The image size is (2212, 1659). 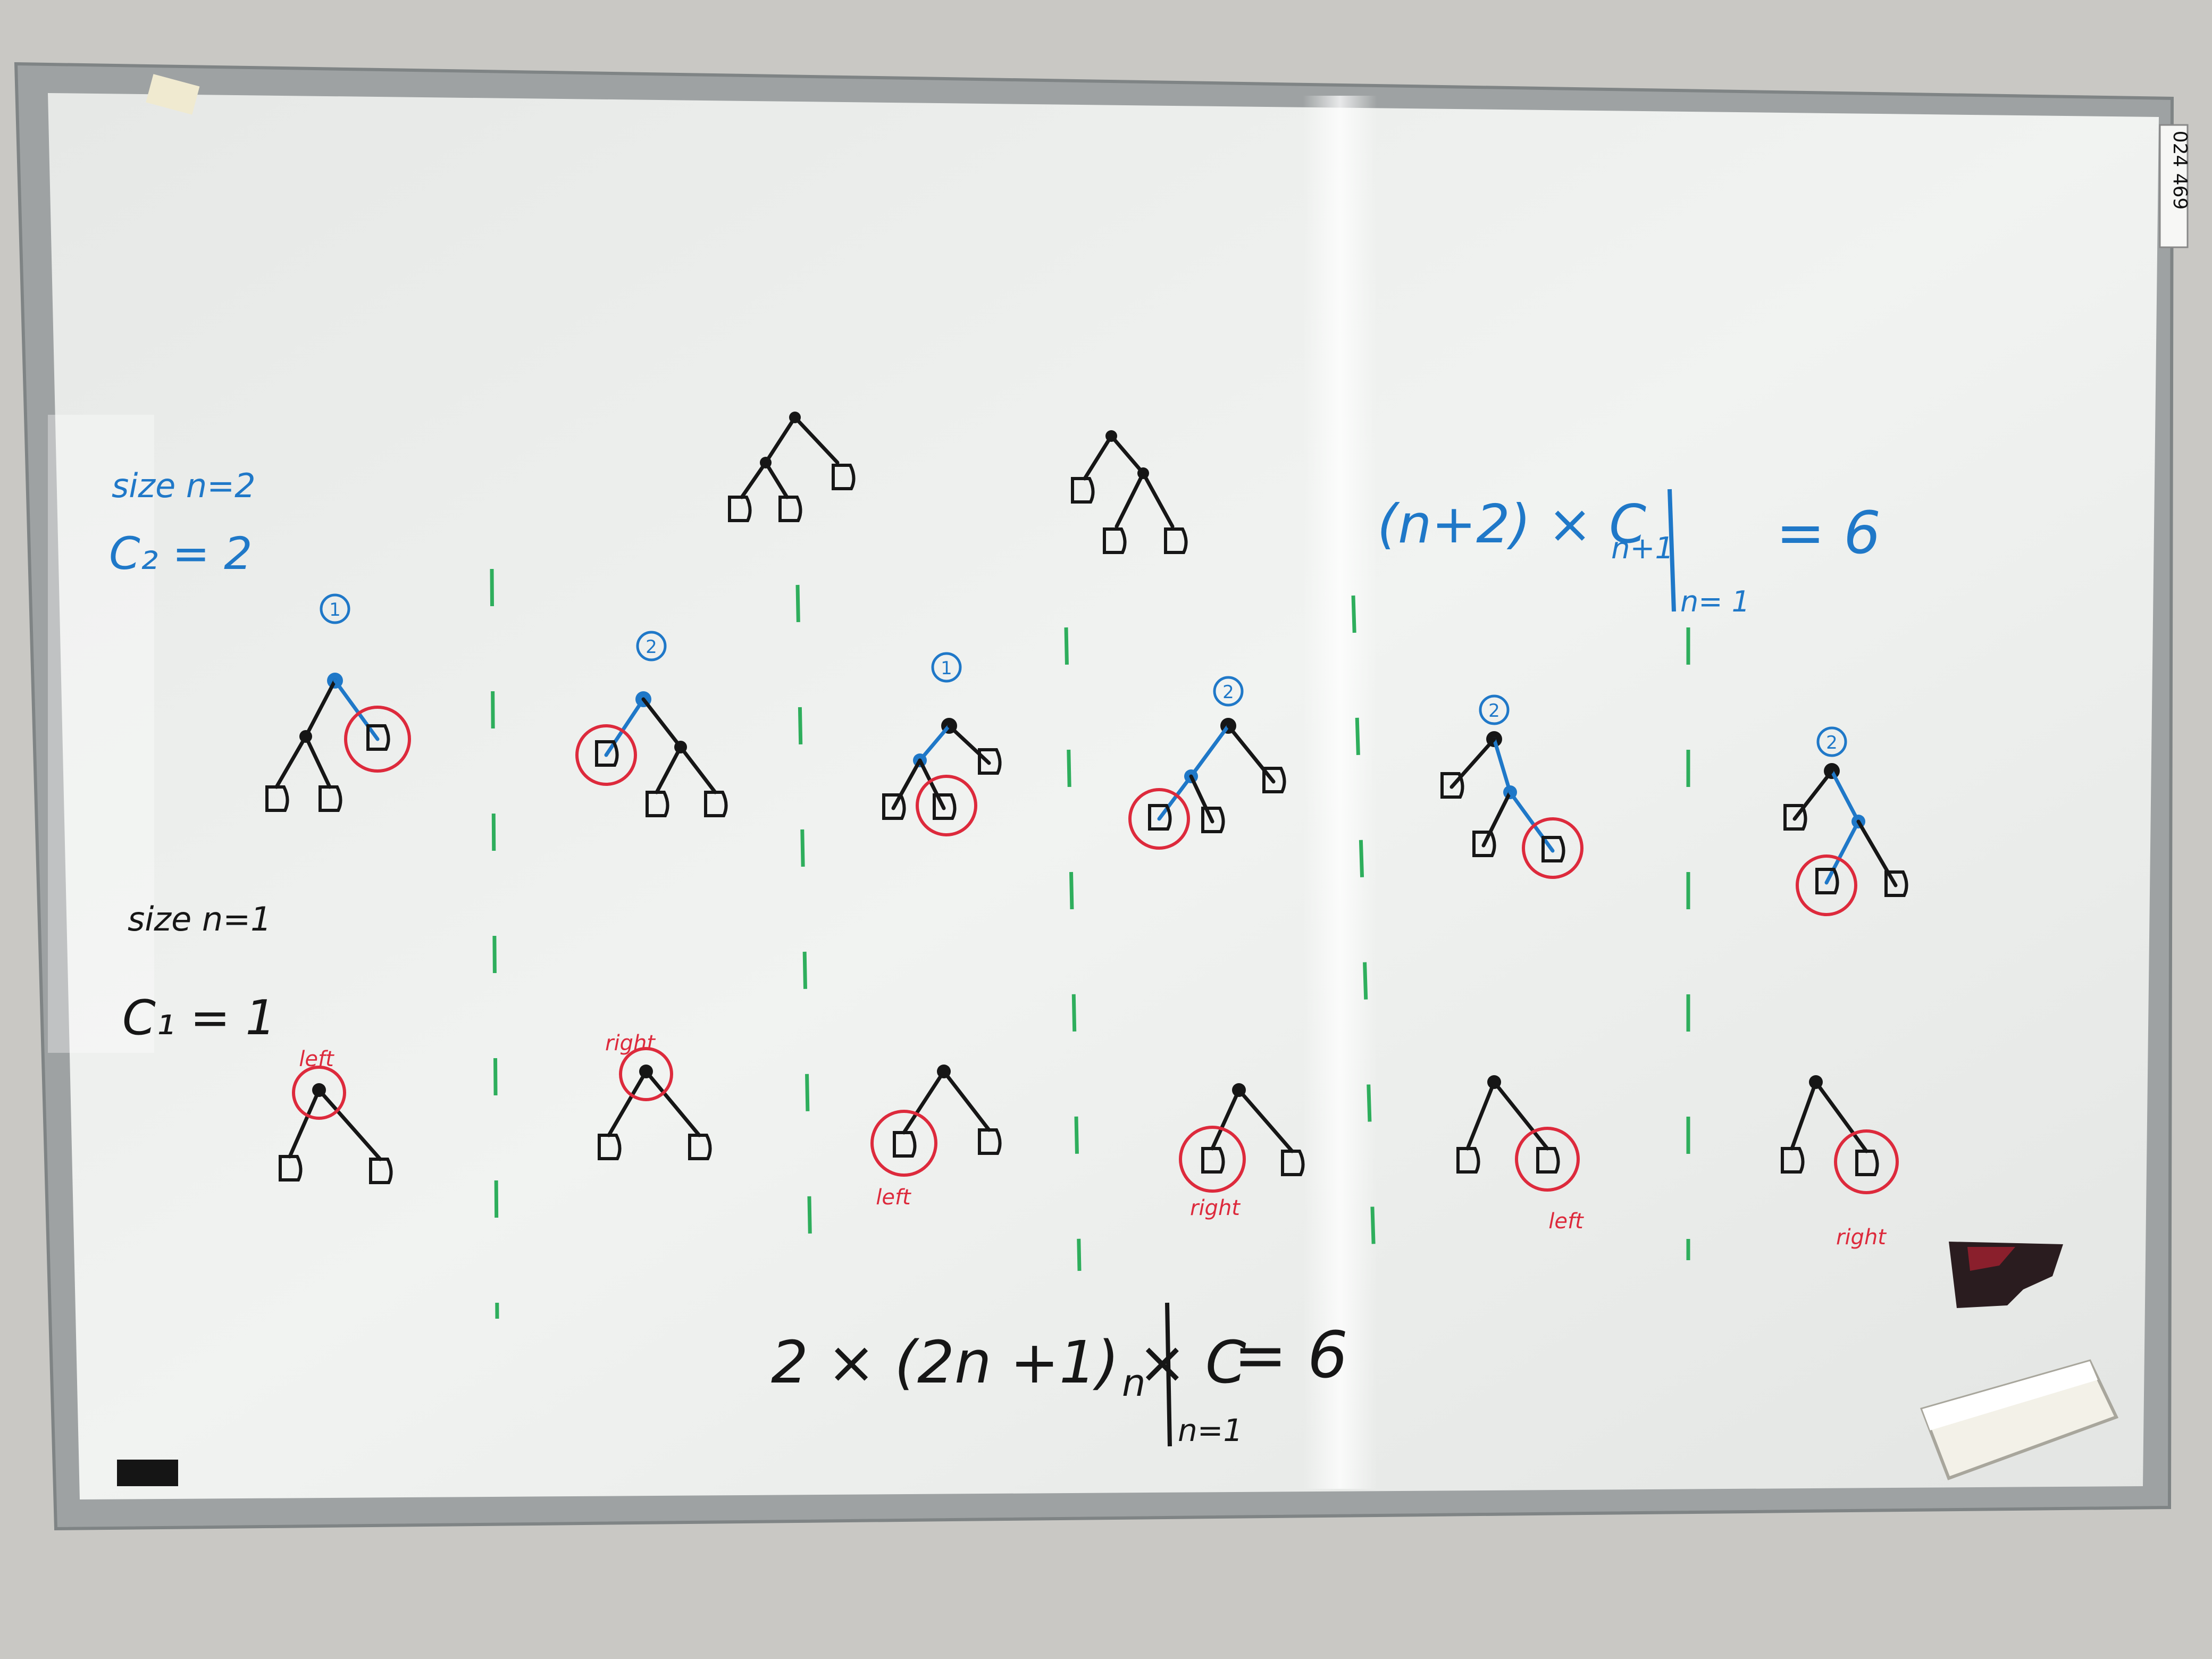 I want to click on size-n2-label: size n=2, so click(x=184, y=485).